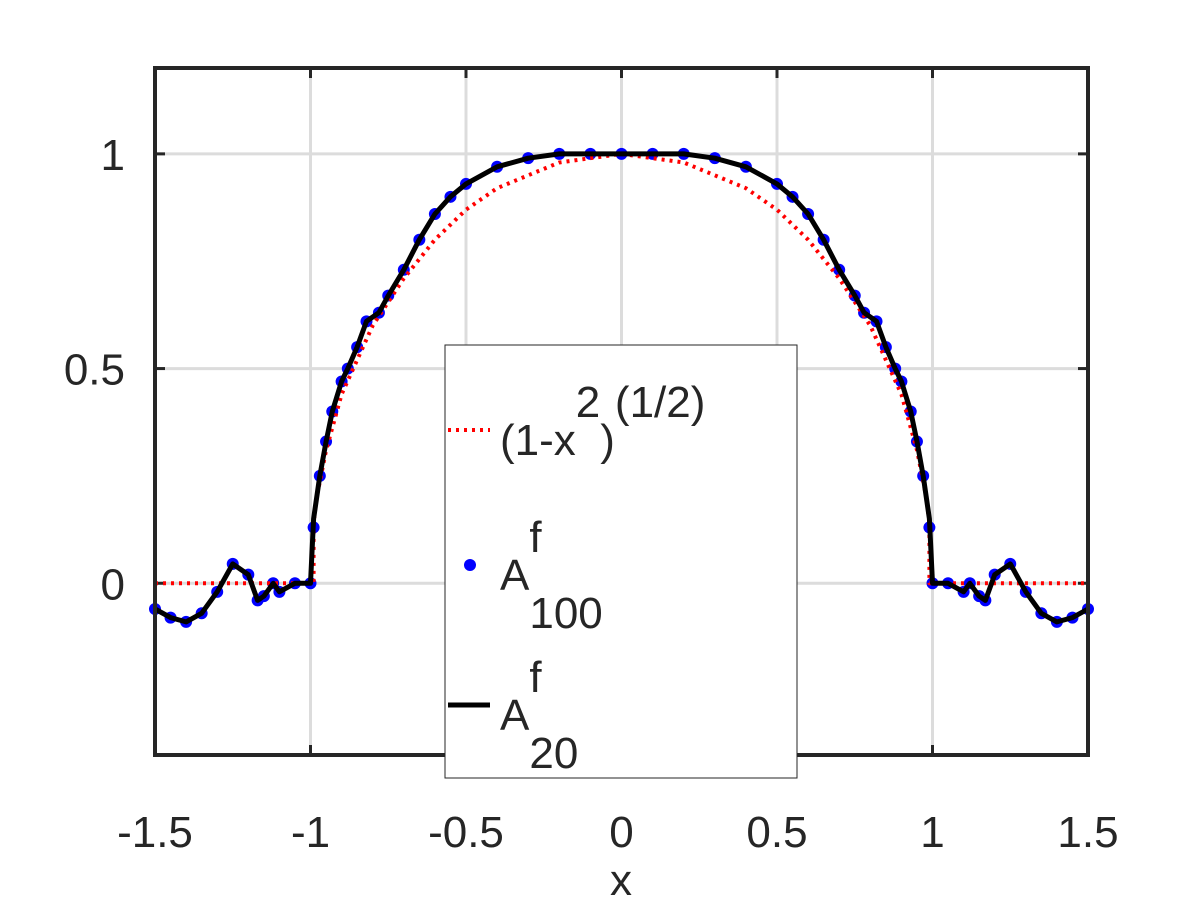 The image size is (1200, 900). I want to click on legend-box, so click(621, 561).